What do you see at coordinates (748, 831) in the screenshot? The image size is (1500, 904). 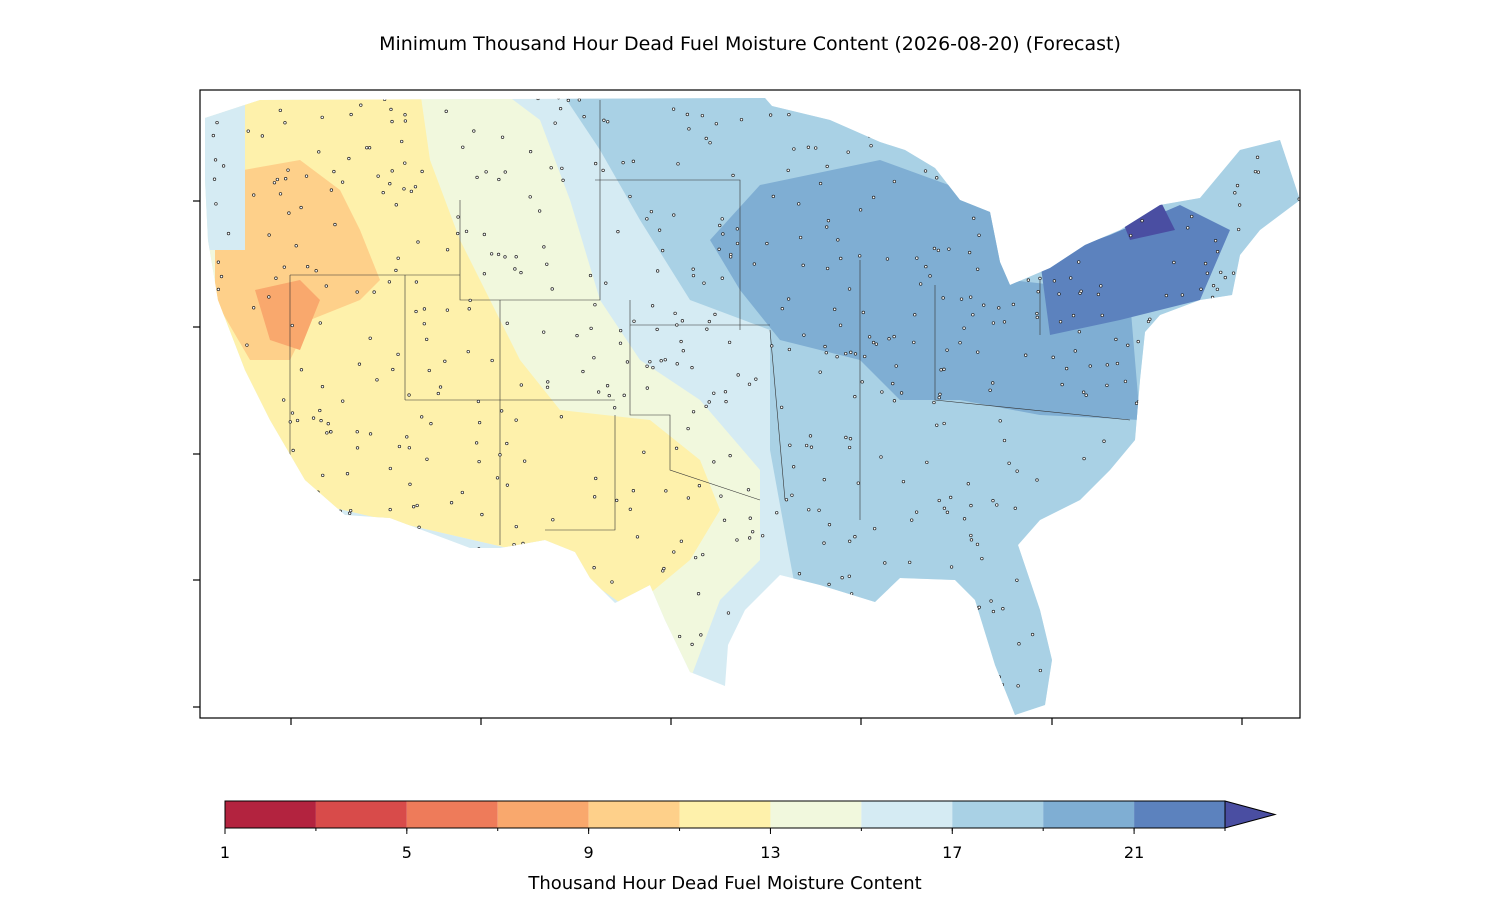 I see `colorbar: 1 5 9 13 17 21` at bounding box center [748, 831].